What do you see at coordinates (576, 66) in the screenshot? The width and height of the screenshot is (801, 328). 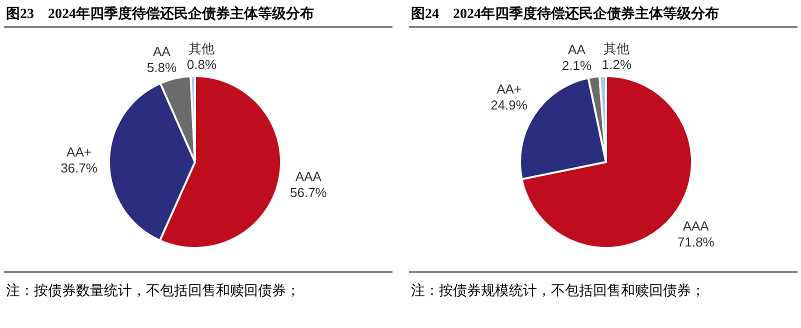 I see `data-label: 2.1%` at bounding box center [576, 66].